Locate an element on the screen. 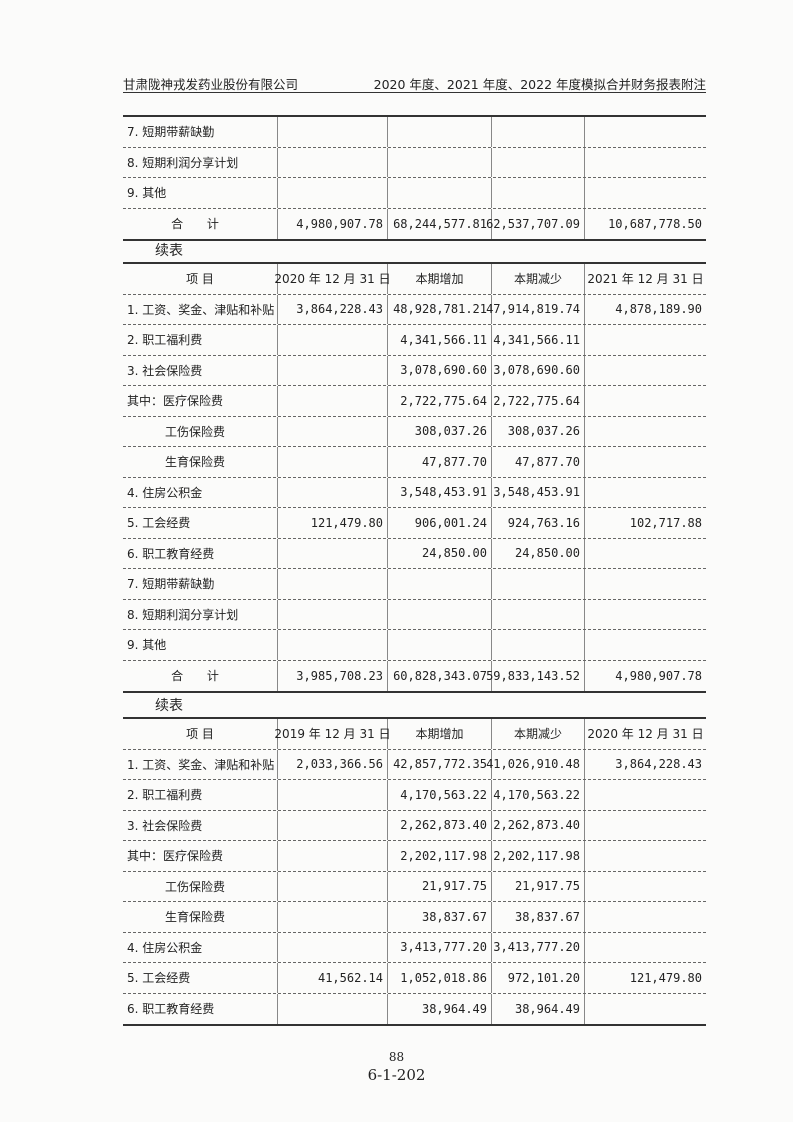 The width and height of the screenshot is (793, 1122). header-divider is located at coordinates (414, 92).